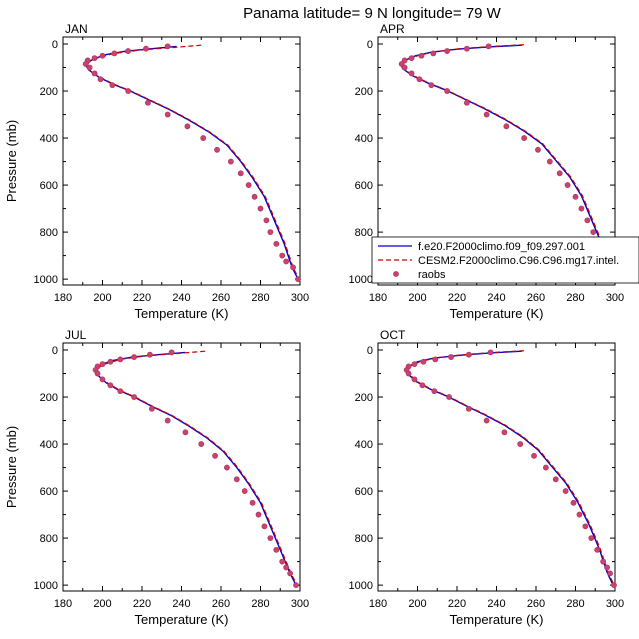 Image resolution: width=639 pixels, height=639 pixels. Describe the element at coordinates (432, 275) in the screenshot. I see `legend-entry-label: raobs` at that location.